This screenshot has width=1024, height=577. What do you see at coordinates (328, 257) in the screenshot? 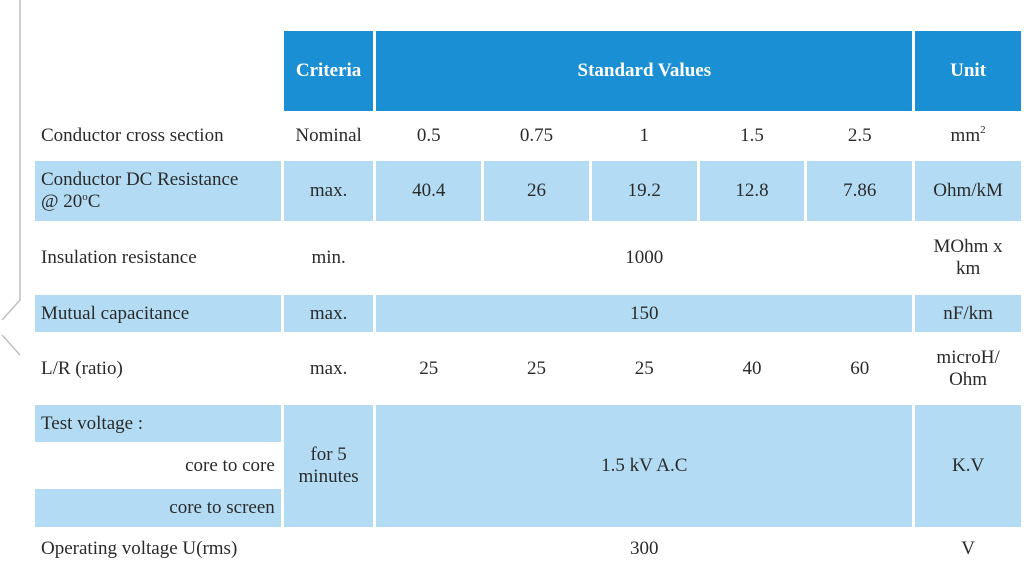
I see `criteria-insulation: min.` at bounding box center [328, 257].